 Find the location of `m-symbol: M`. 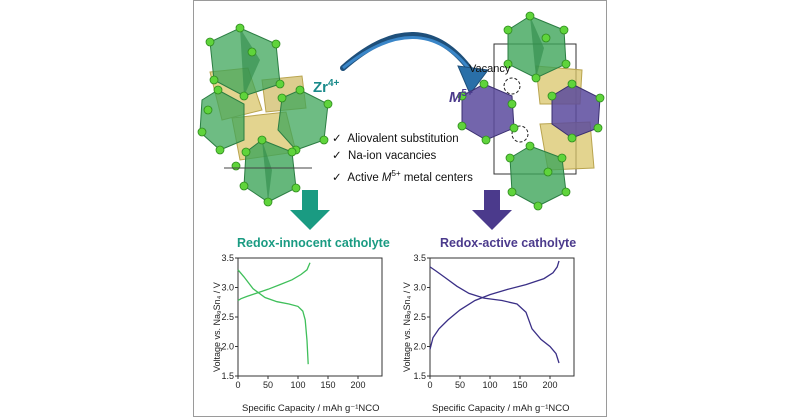

m-symbol: M is located at coordinates (455, 97).